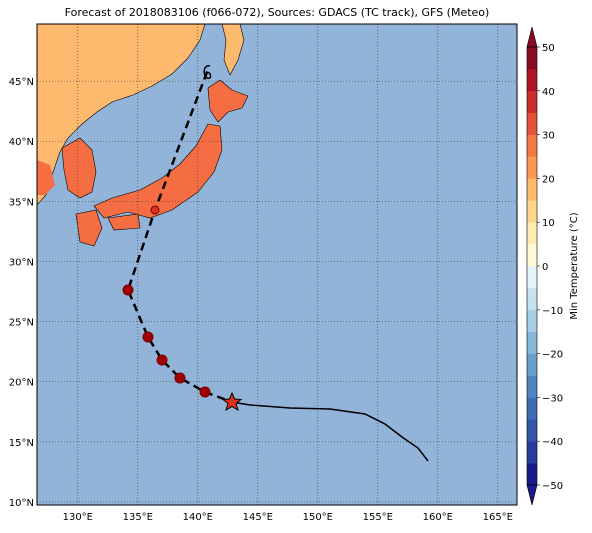  I want to click on lon-tick-label: 140°E, so click(198, 517).